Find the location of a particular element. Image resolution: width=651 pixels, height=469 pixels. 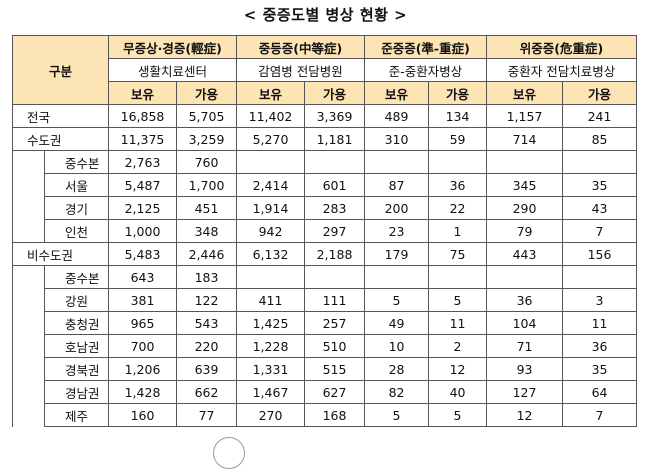

avail-header: 가용 is located at coordinates (207, 93).